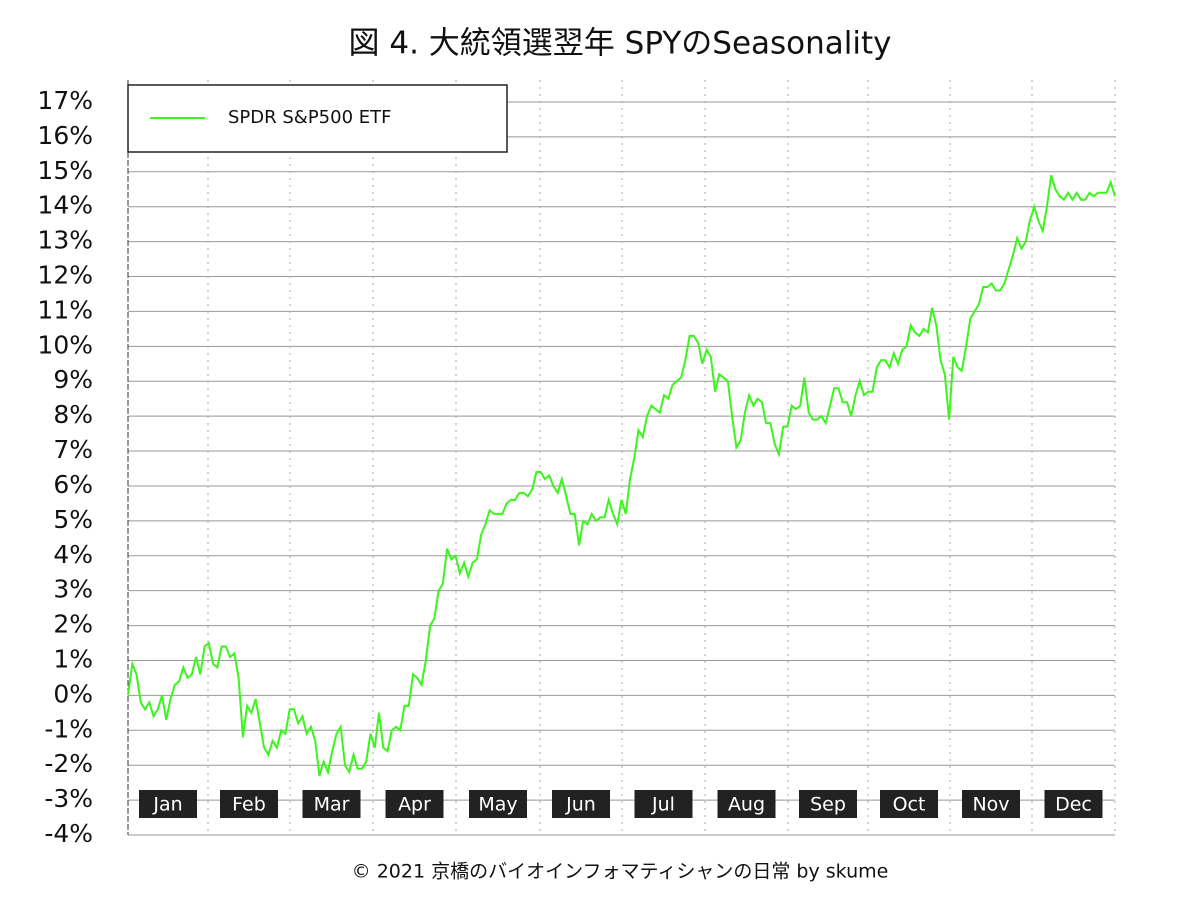 The height and width of the screenshot is (919, 1200). I want to click on month-label: Jun, so click(580, 805).